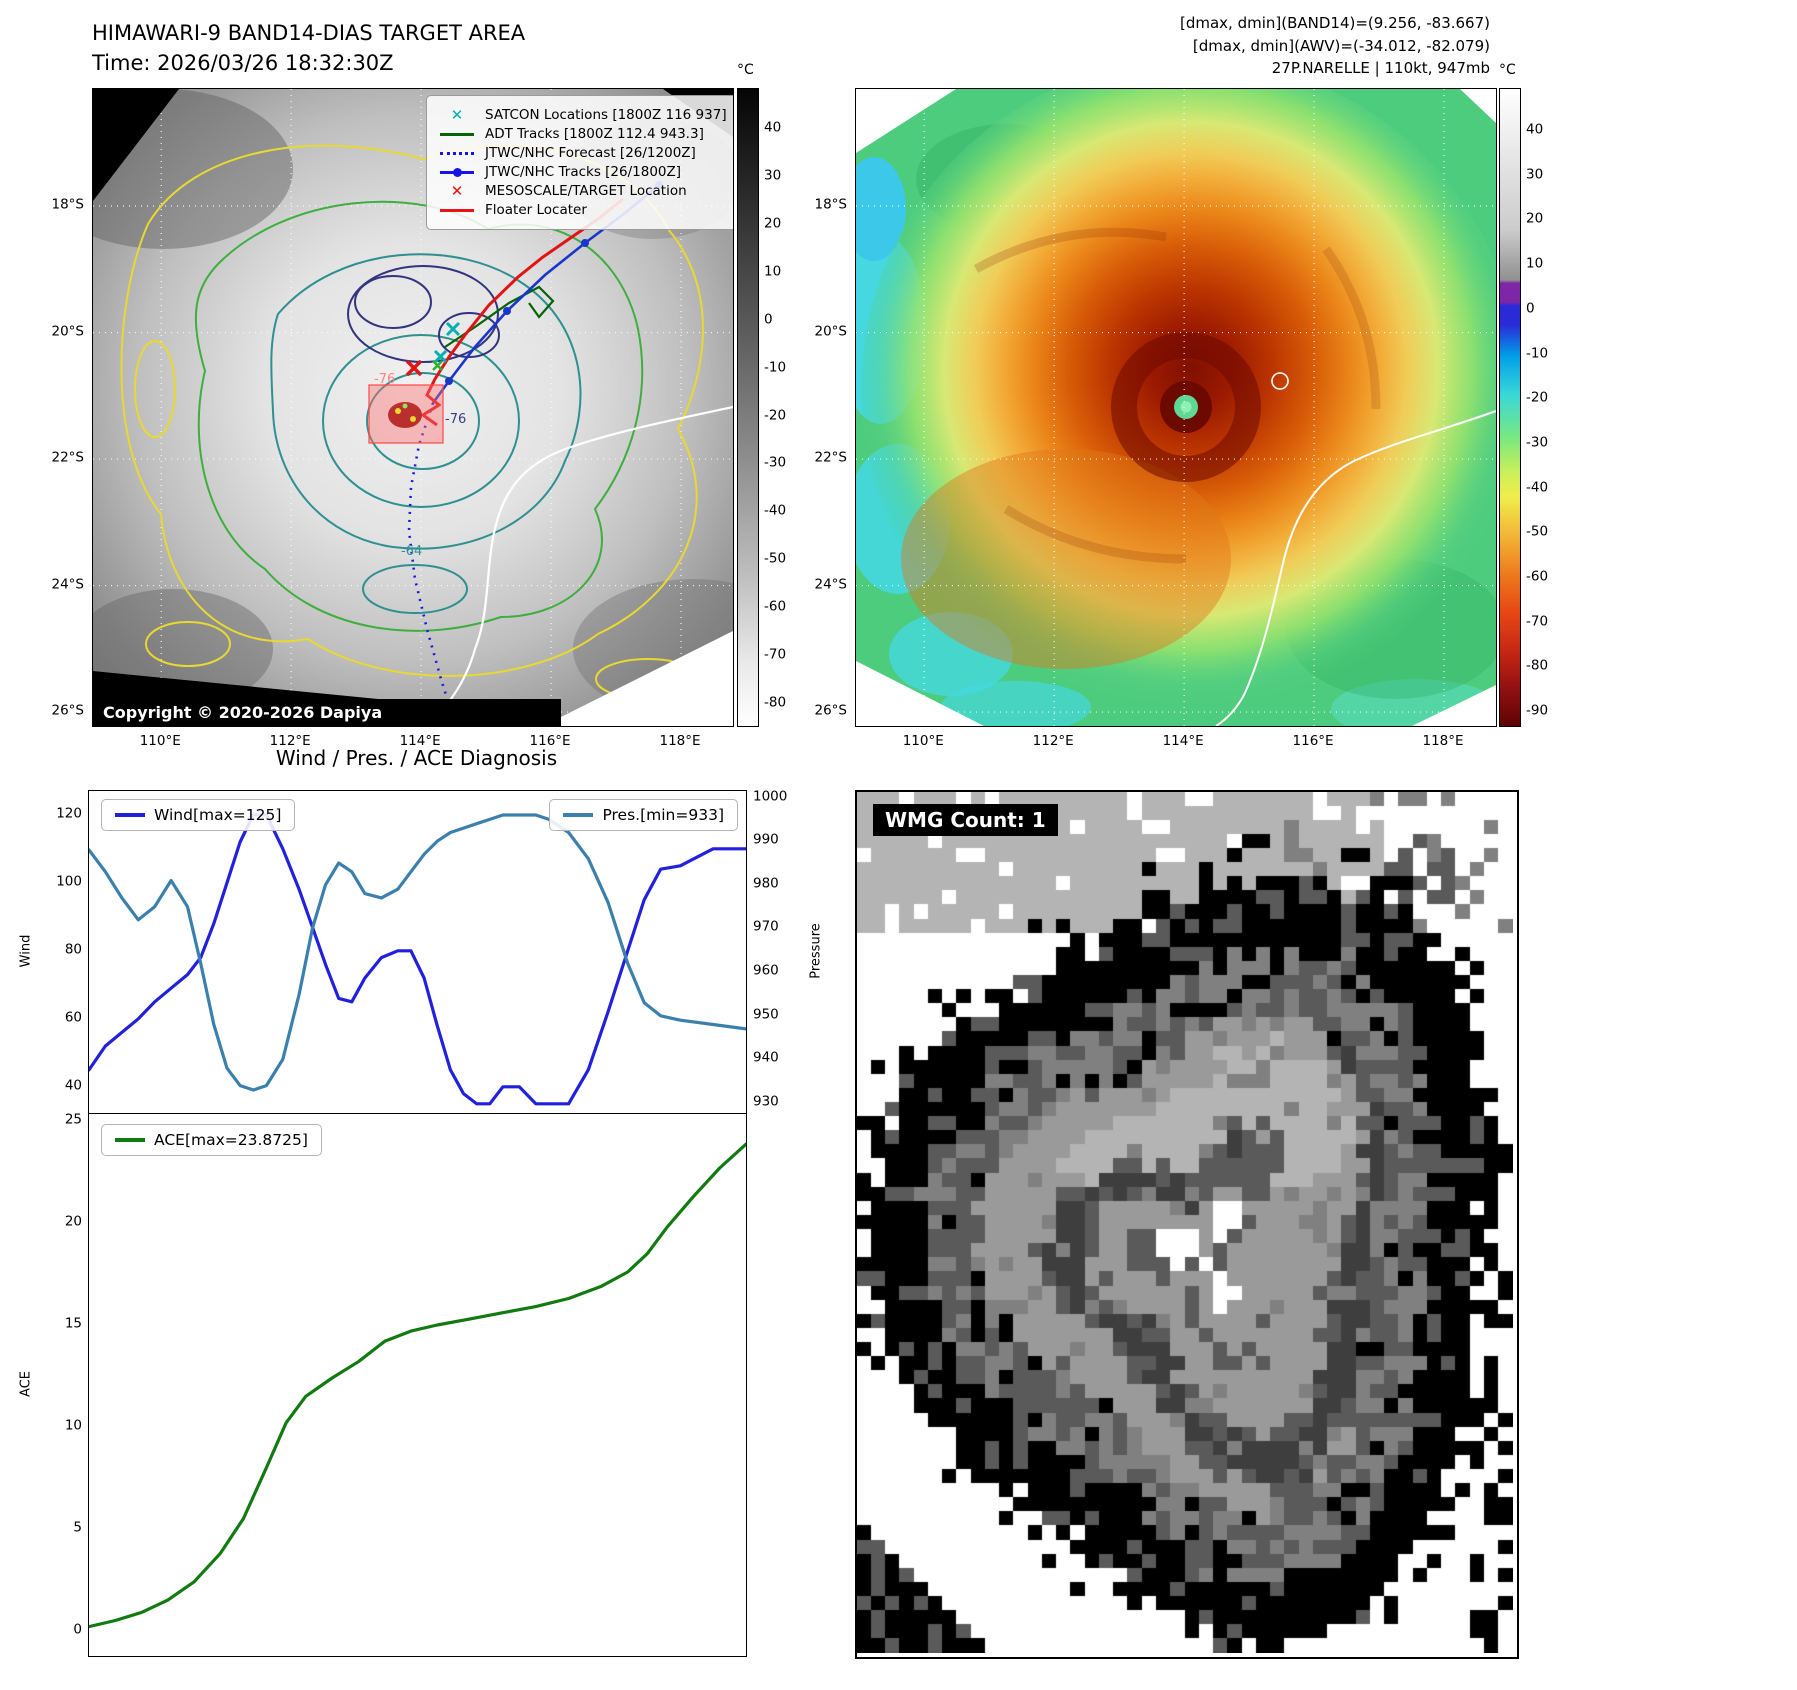  Describe the element at coordinates (965, 820) in the screenshot. I see `wmg-count-label: WMG Count: 1` at that location.